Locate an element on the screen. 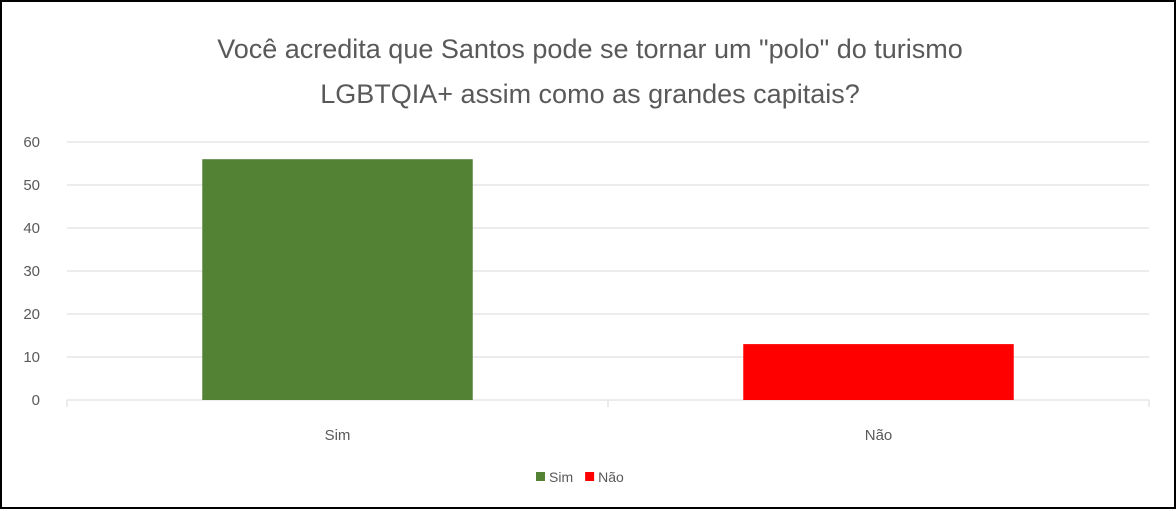 Image resolution: width=1176 pixels, height=511 pixels. x-category-label-1: Não is located at coordinates (879, 435).